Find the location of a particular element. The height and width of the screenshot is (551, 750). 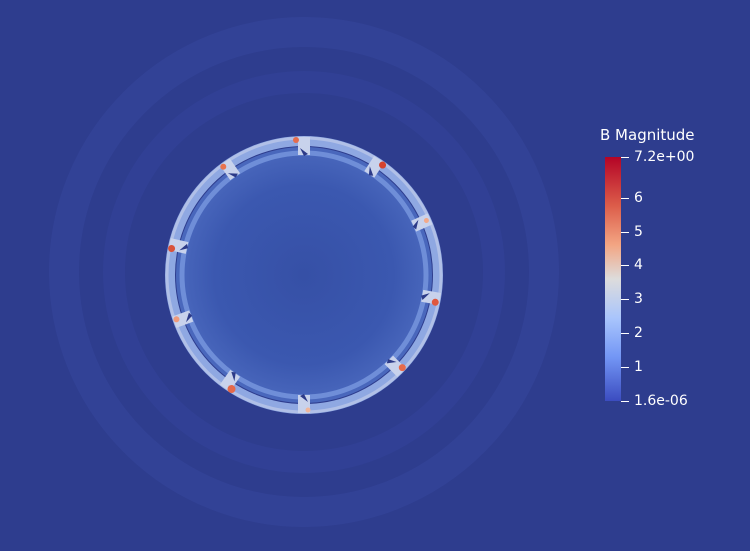

legend-tick-label: 6 is located at coordinates (638, 197).